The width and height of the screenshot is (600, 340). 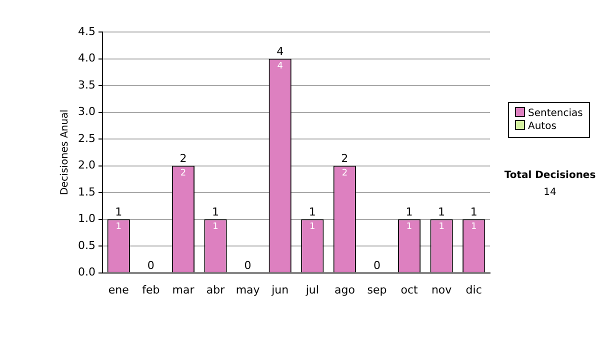 I want to click on y-tick-label: 2.5, so click(x=87, y=138).